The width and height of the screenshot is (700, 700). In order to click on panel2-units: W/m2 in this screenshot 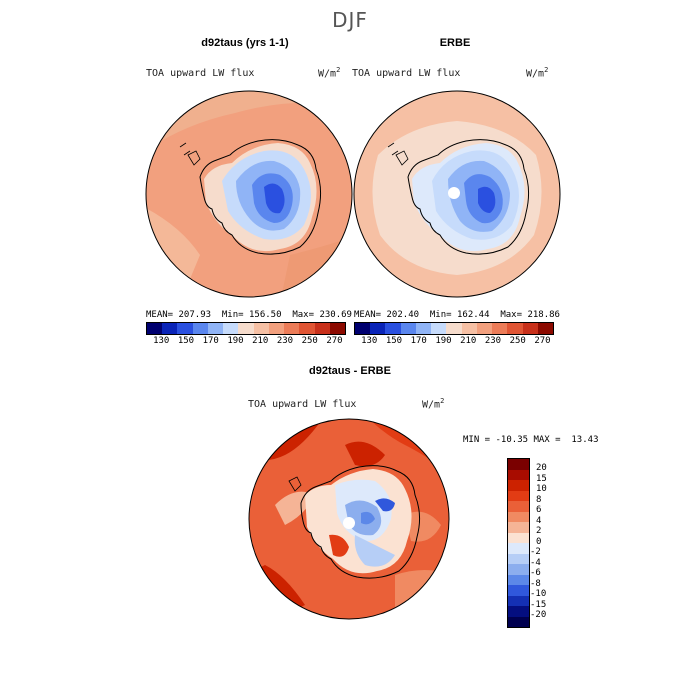, I will do `click(537, 73)`.